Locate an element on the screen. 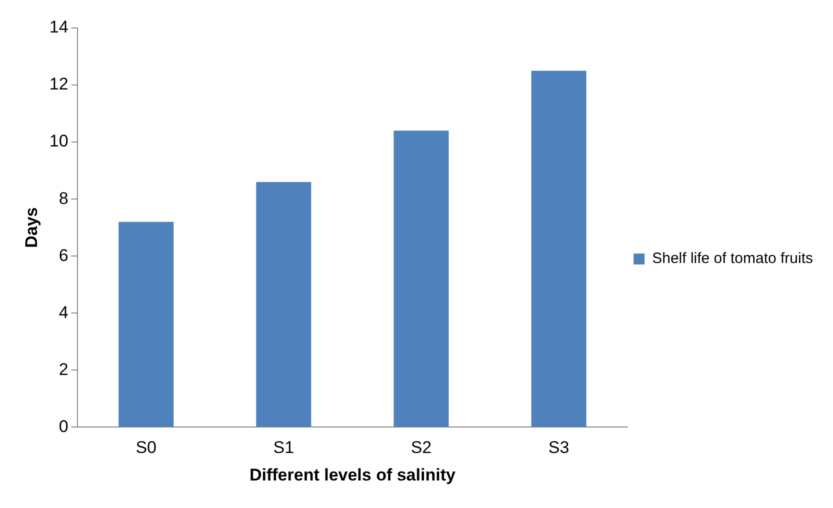  y-tick-label: 14 is located at coordinates (58, 27).